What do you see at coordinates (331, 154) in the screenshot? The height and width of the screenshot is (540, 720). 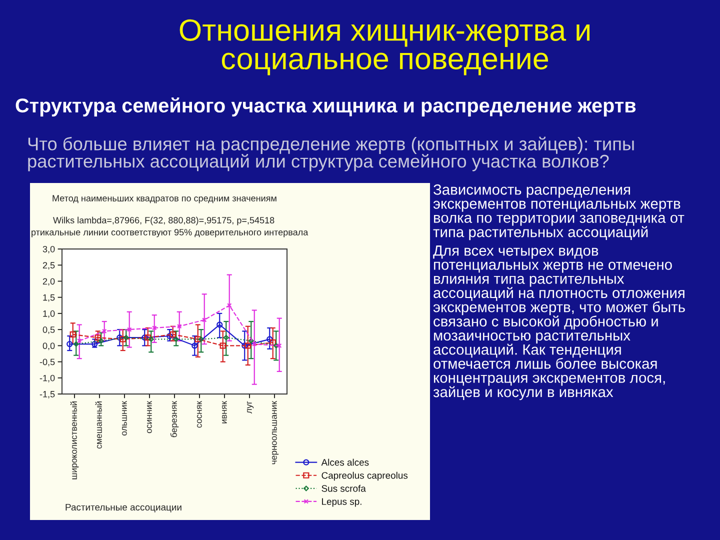 I see `text: Что больше влияет на распределение жертв (копытных и зайцев): типы растительных ассоциаций или структура семейного участка волков?` at bounding box center [331, 154].